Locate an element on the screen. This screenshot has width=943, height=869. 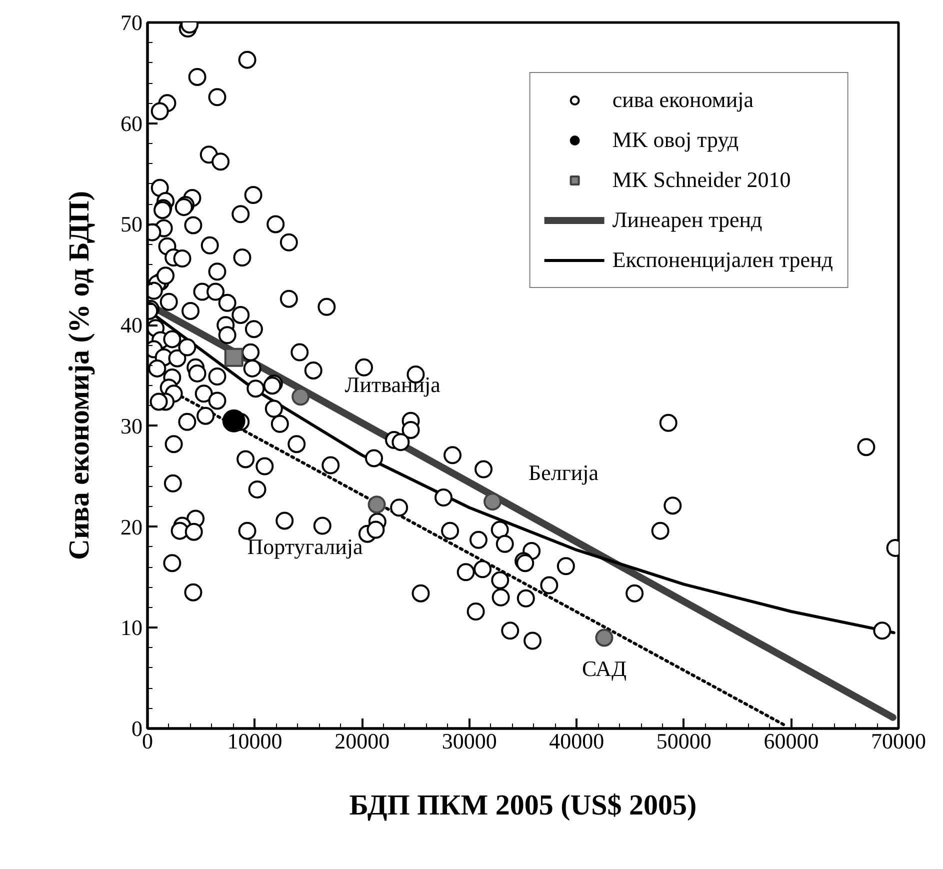
y-tick-label: 30 is located at coordinates (131, 425).